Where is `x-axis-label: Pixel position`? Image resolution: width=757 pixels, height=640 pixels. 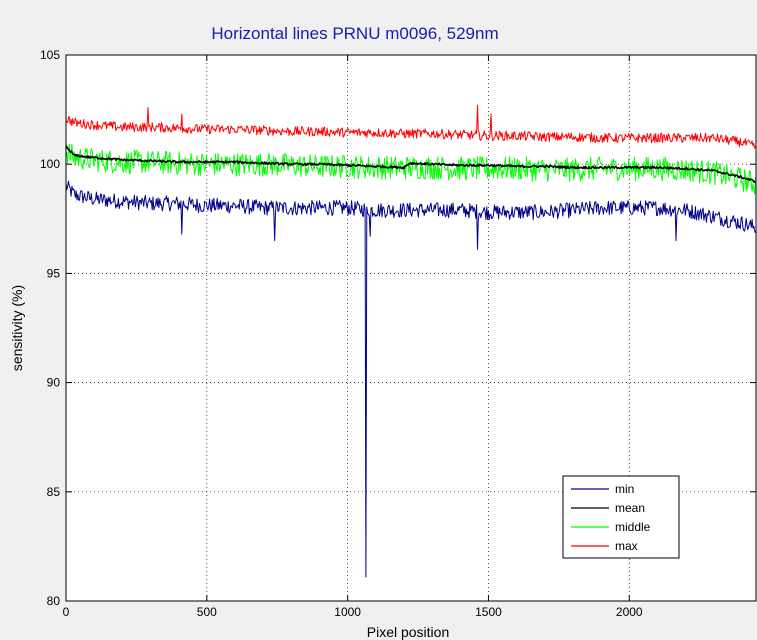 x-axis-label: Pixel position is located at coordinates (408, 632).